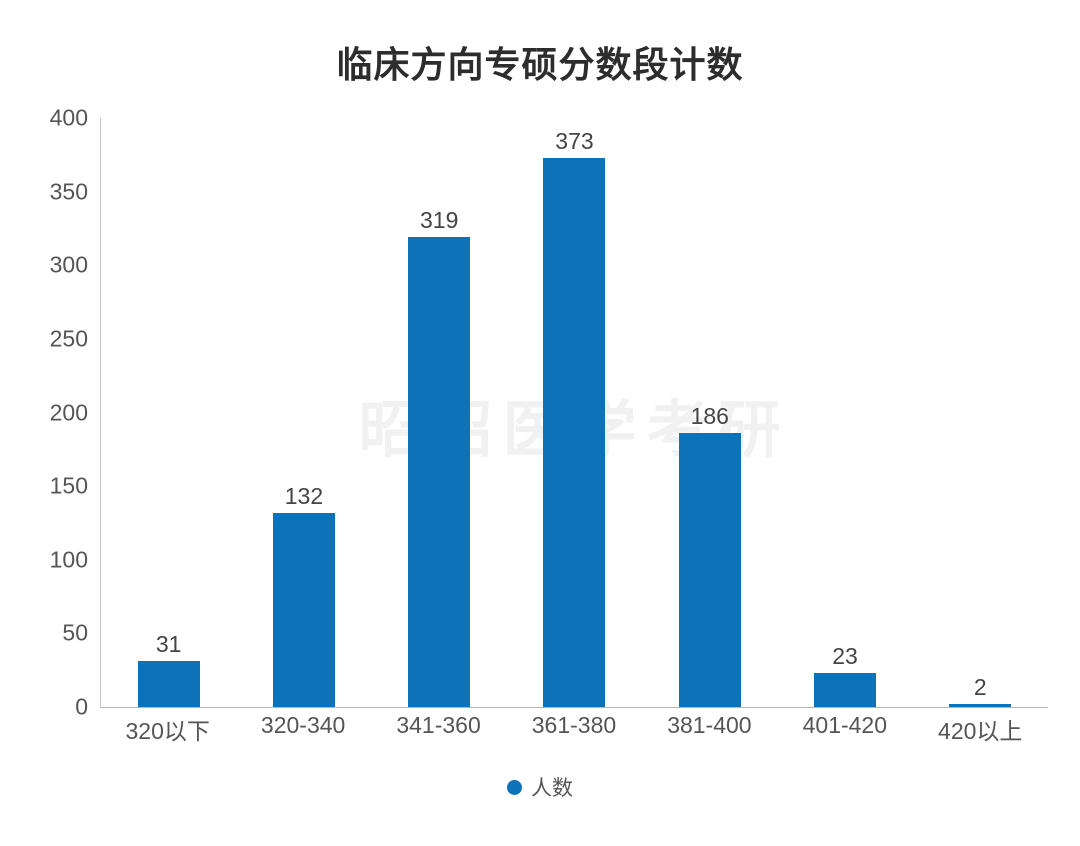  What do you see at coordinates (68, 264) in the screenshot?
I see `y-tick-label: 300` at bounding box center [68, 264].